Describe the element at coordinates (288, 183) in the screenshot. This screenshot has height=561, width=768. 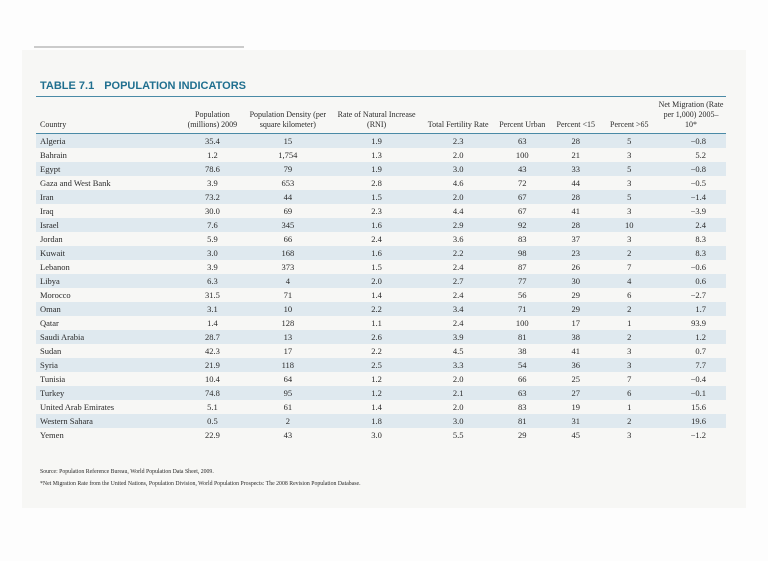
I see `value-cell: 653` at that location.